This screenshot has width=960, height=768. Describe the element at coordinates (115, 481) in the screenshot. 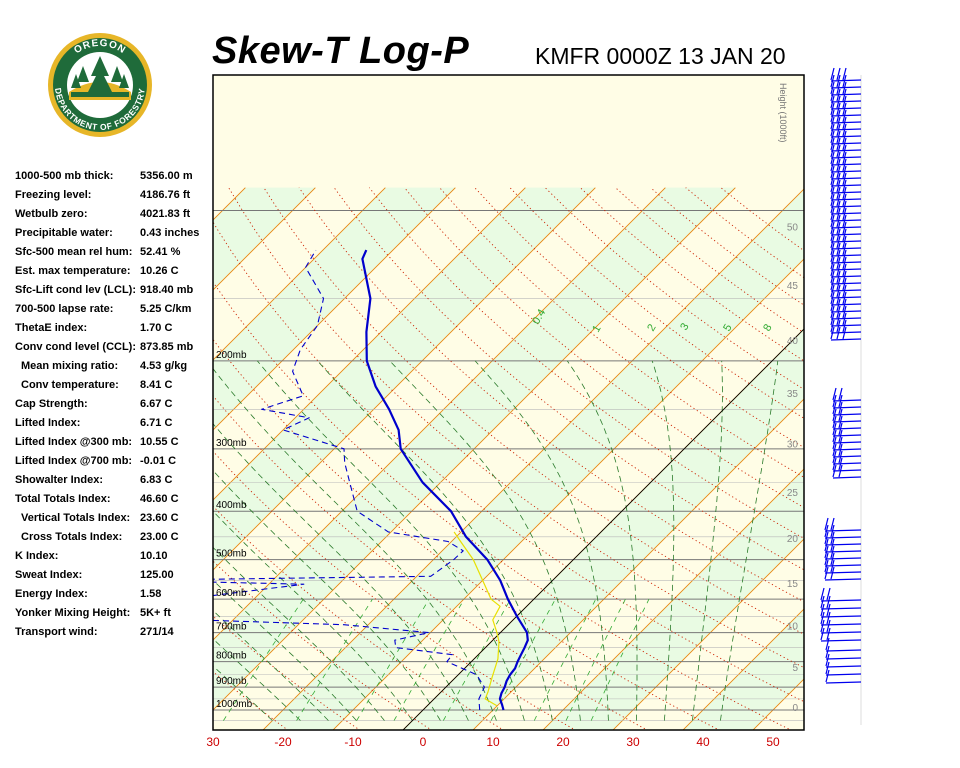

I see `index-row: Showalter Index: 6.83 C` at that location.